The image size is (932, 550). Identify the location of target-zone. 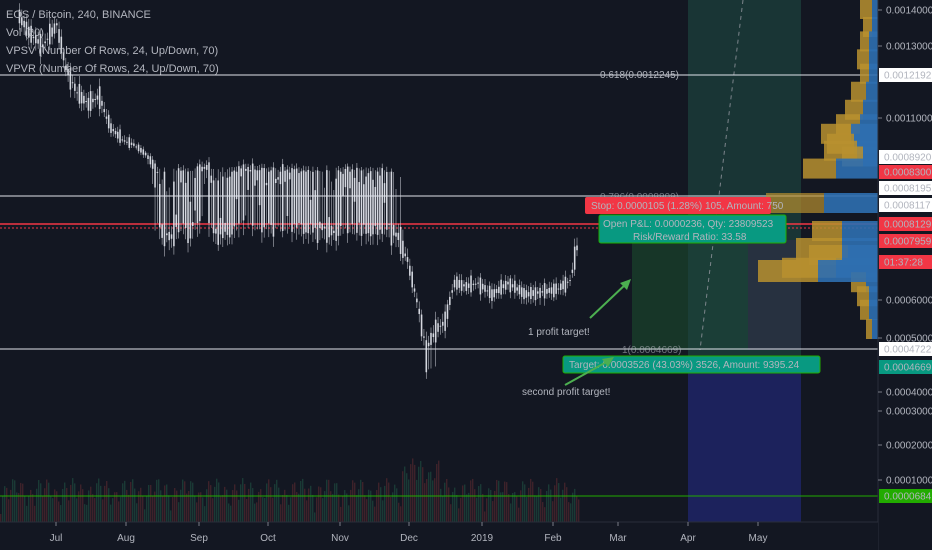
(660, 295).